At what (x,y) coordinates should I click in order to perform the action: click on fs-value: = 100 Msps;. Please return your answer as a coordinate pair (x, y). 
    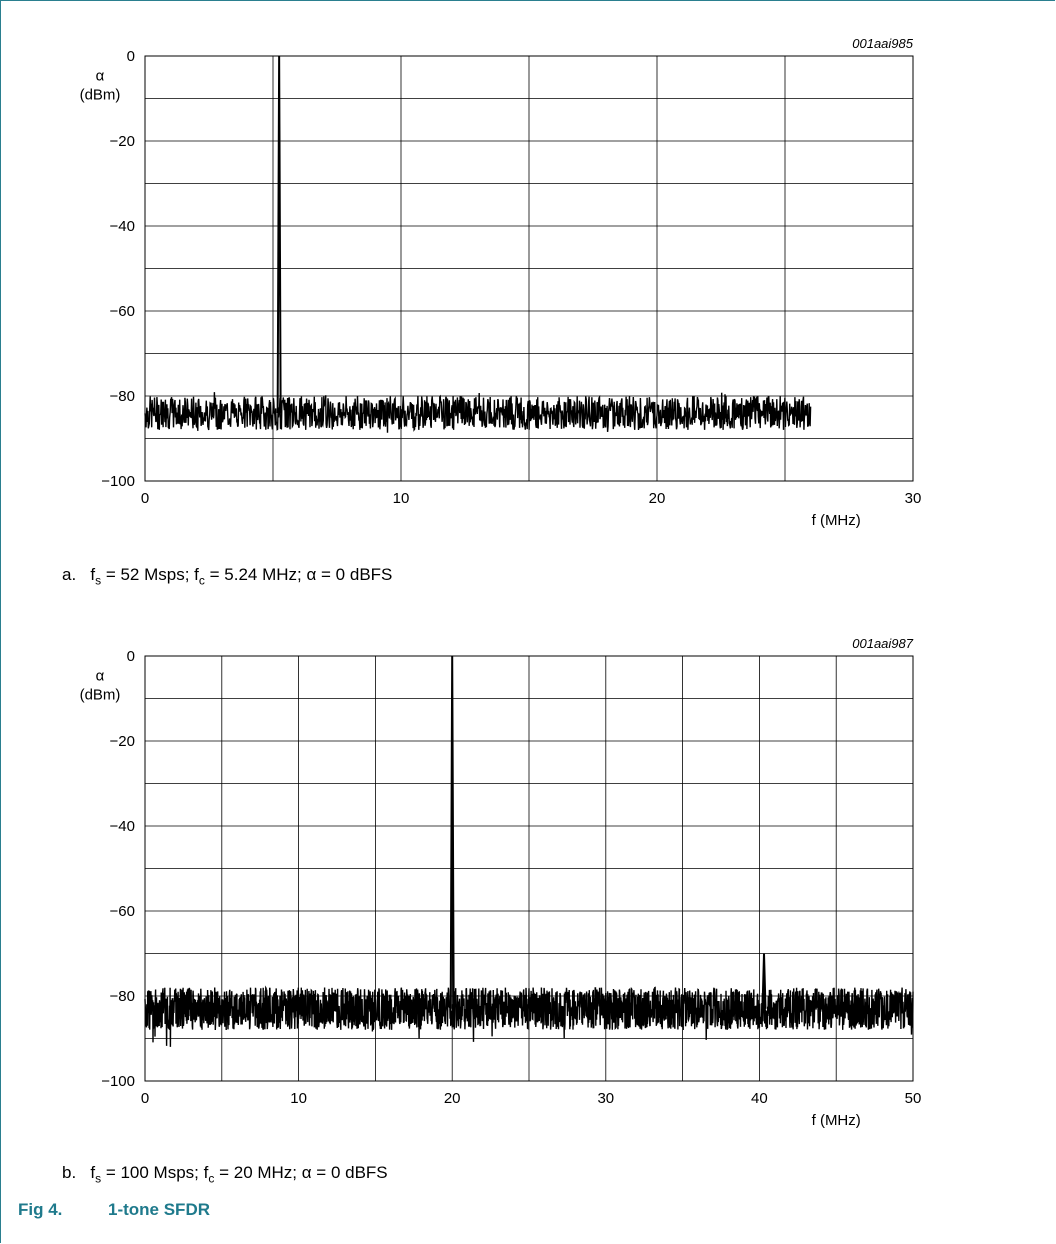
    Looking at the image, I should click on (152, 1172).